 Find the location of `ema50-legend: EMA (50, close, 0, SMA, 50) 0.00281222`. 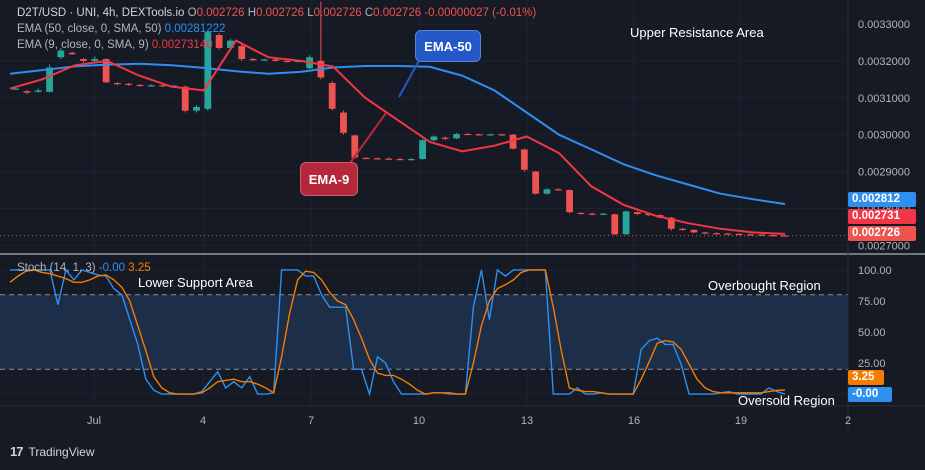

ema50-legend: EMA (50, close, 0, SMA, 50) 0.00281222 is located at coordinates (121, 29).